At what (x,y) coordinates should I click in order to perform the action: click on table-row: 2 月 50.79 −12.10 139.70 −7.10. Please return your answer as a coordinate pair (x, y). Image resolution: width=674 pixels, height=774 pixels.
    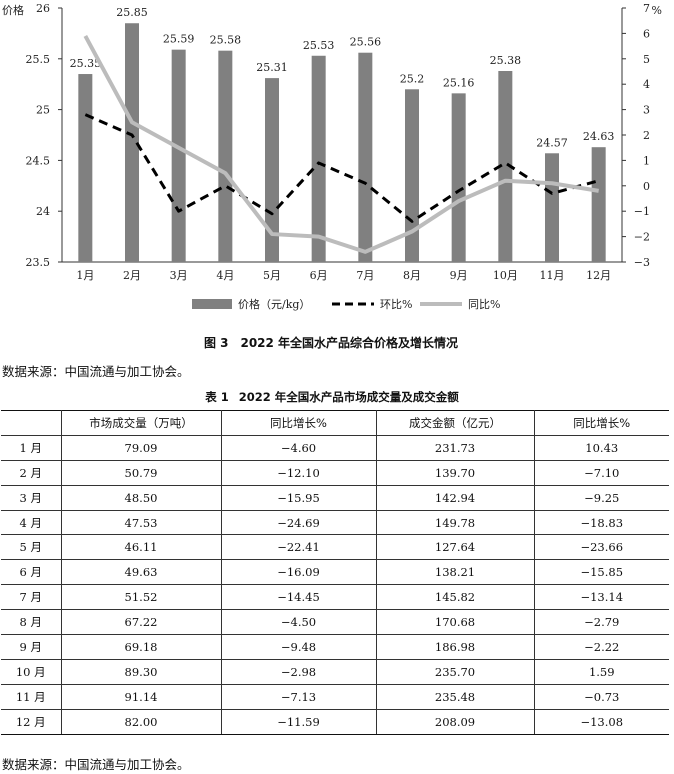
    Looking at the image, I should click on (335, 473).